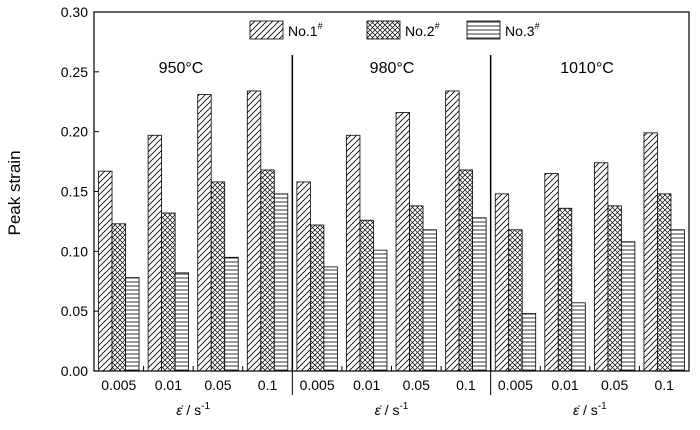  What do you see at coordinates (74, 192) in the screenshot?
I see `y-tick-label: 0.15` at bounding box center [74, 192].